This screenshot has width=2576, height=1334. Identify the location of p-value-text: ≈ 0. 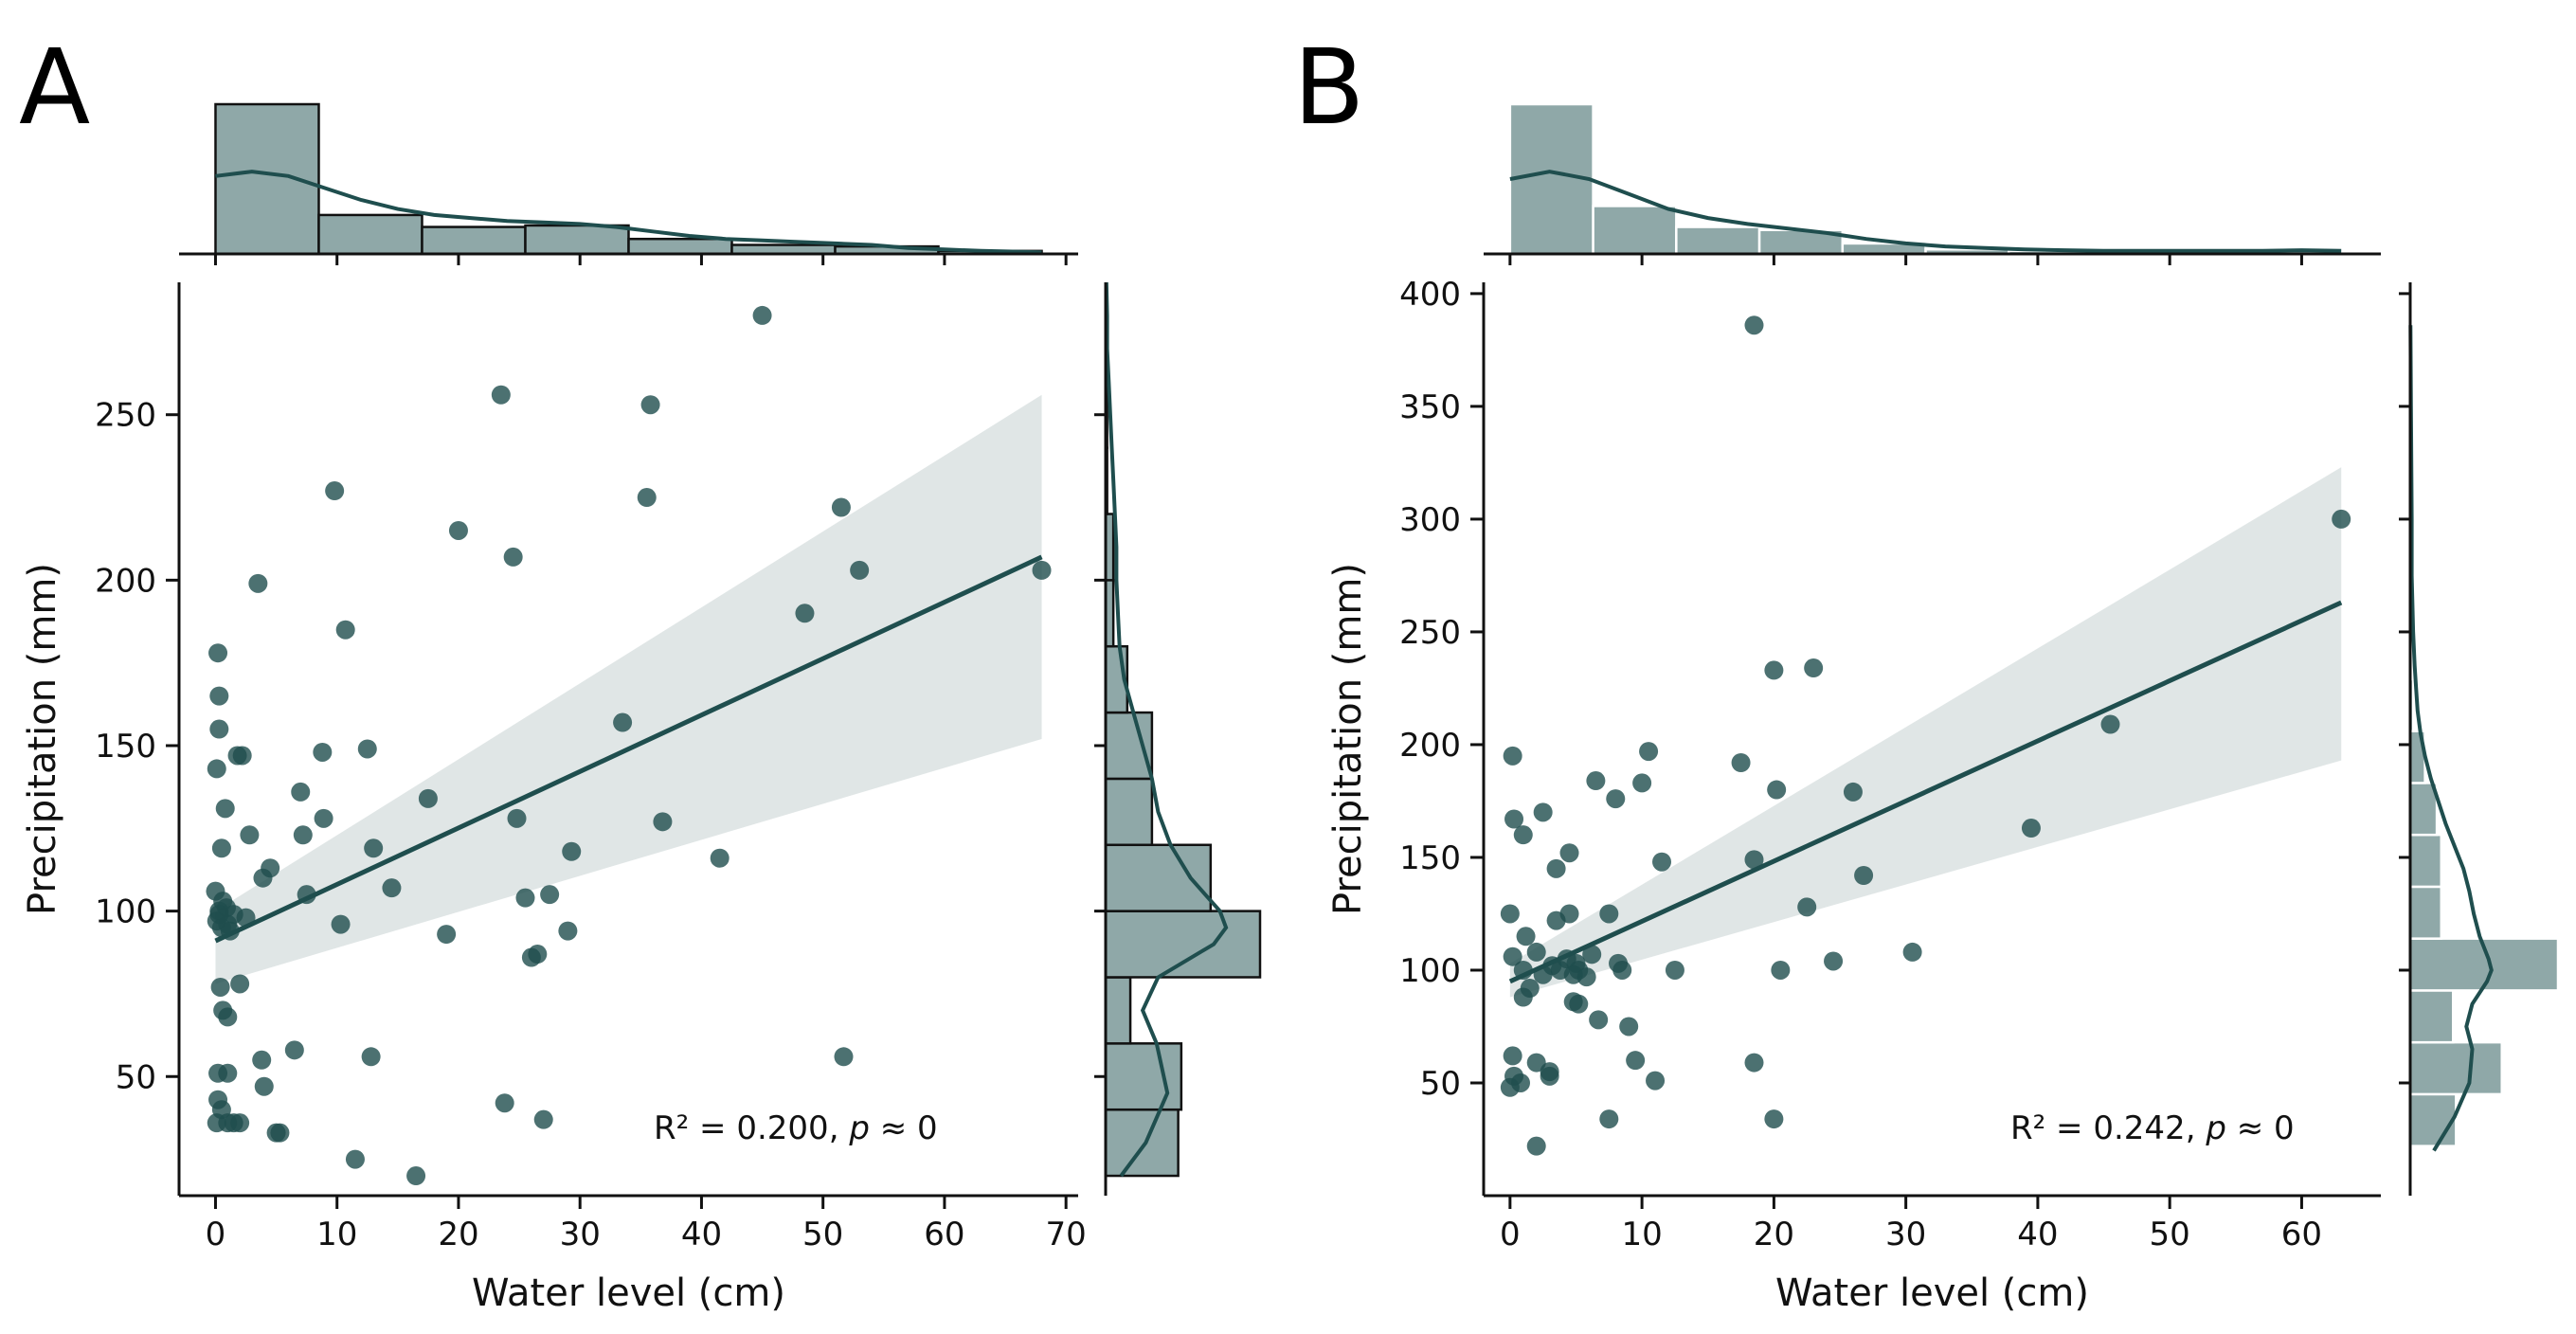
(2260, 1128).